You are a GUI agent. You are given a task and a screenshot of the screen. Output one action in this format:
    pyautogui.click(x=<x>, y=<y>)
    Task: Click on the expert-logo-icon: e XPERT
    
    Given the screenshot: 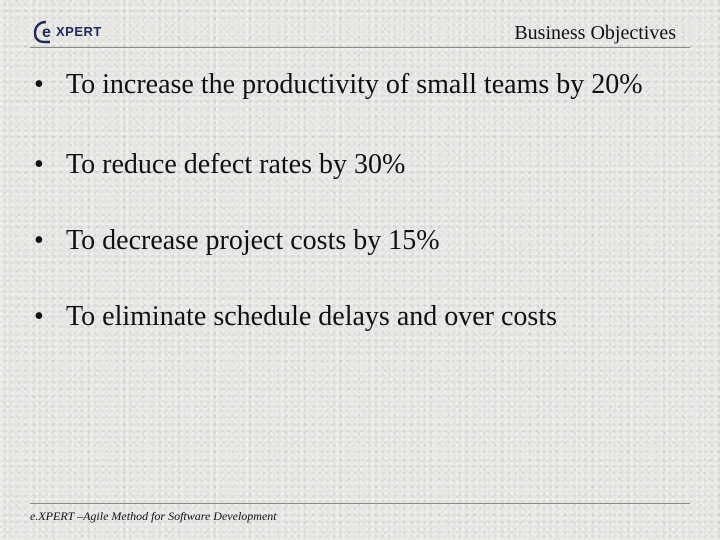 What is the action you would take?
    pyautogui.click(x=74, y=31)
    